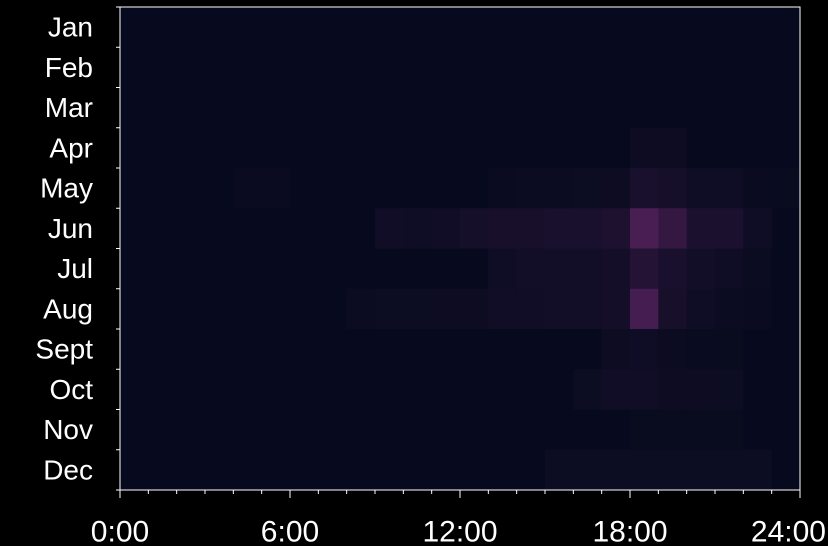 This screenshot has width=828, height=546. What do you see at coordinates (458, 531) in the screenshot?
I see `x-axis-labels: 0:00 6:00 12:00 18:00 24:00` at bounding box center [458, 531].